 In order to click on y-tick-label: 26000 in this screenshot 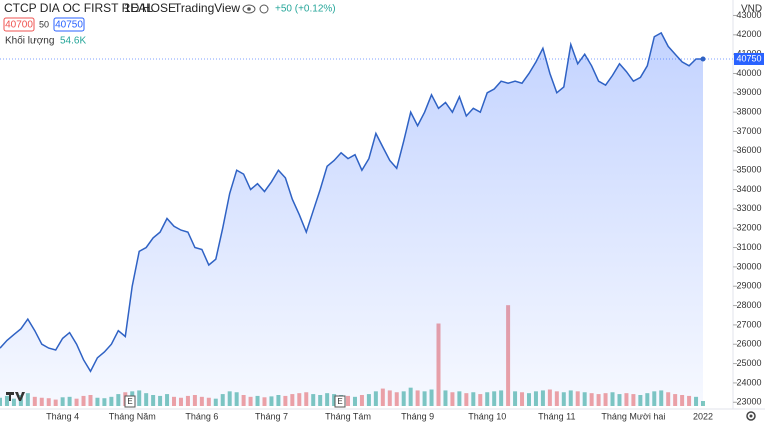, I will do `click(748, 344)`.